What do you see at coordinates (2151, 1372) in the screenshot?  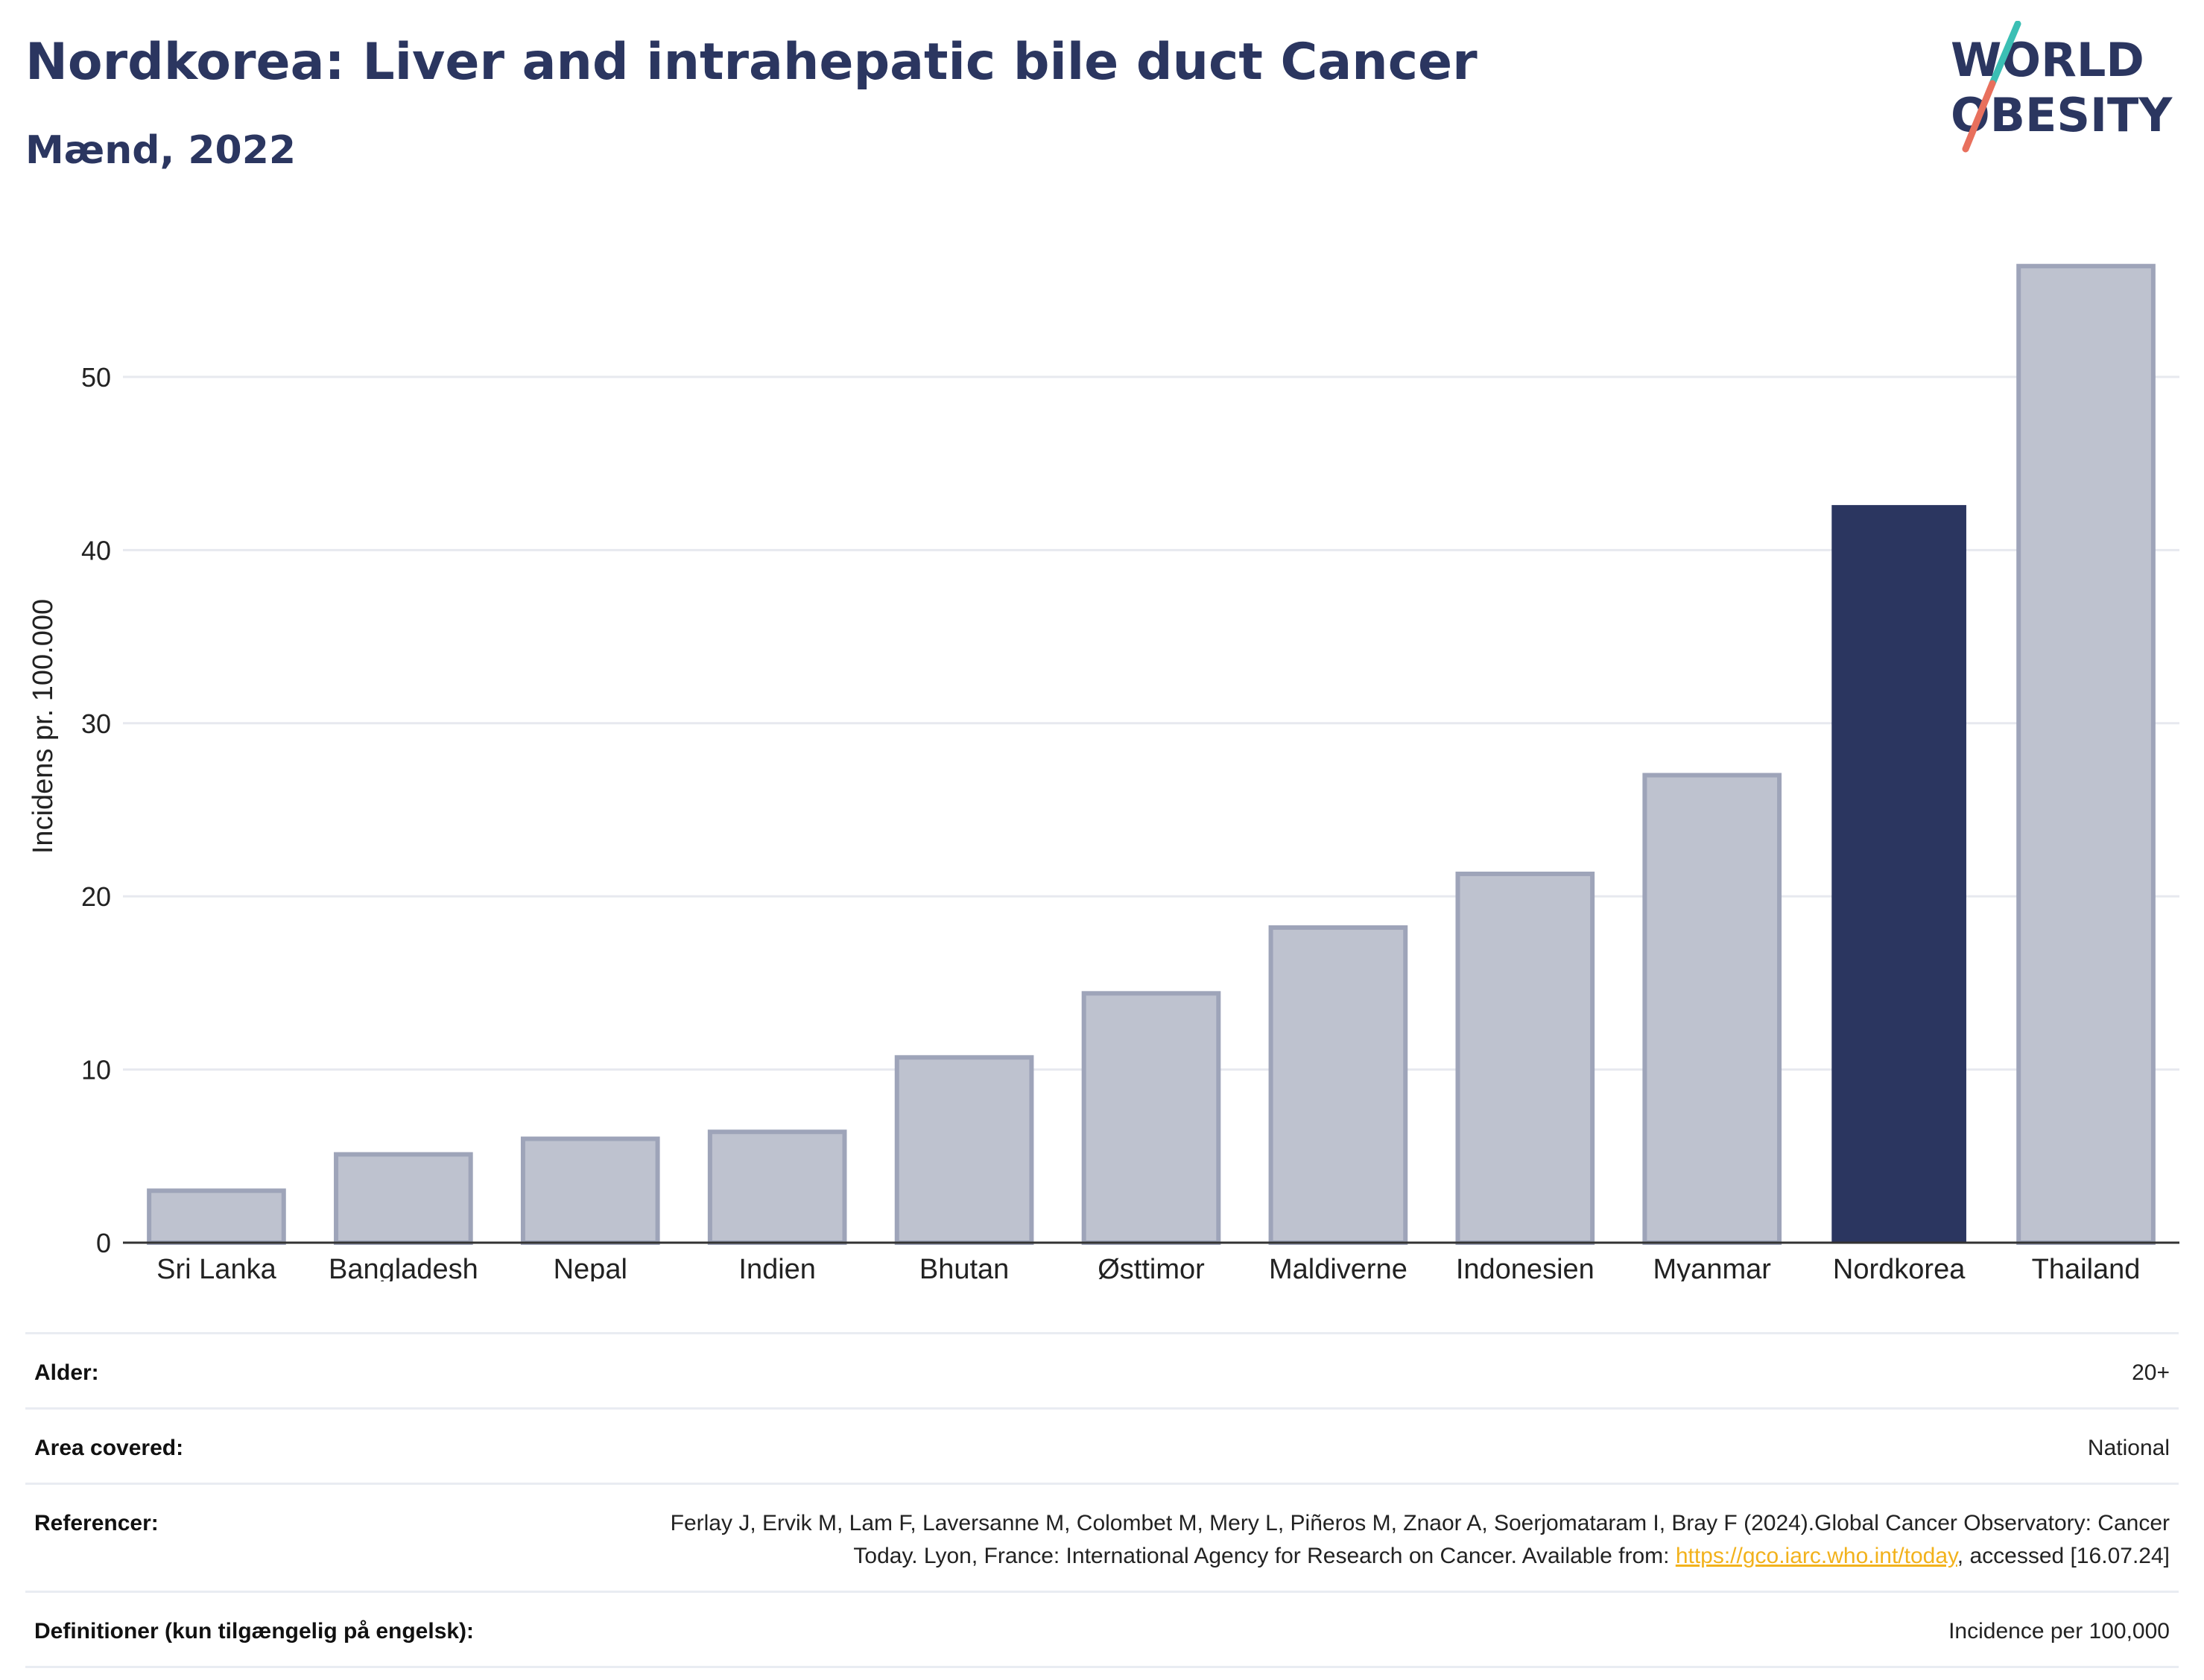 I see `meta-value-age: 20+` at bounding box center [2151, 1372].